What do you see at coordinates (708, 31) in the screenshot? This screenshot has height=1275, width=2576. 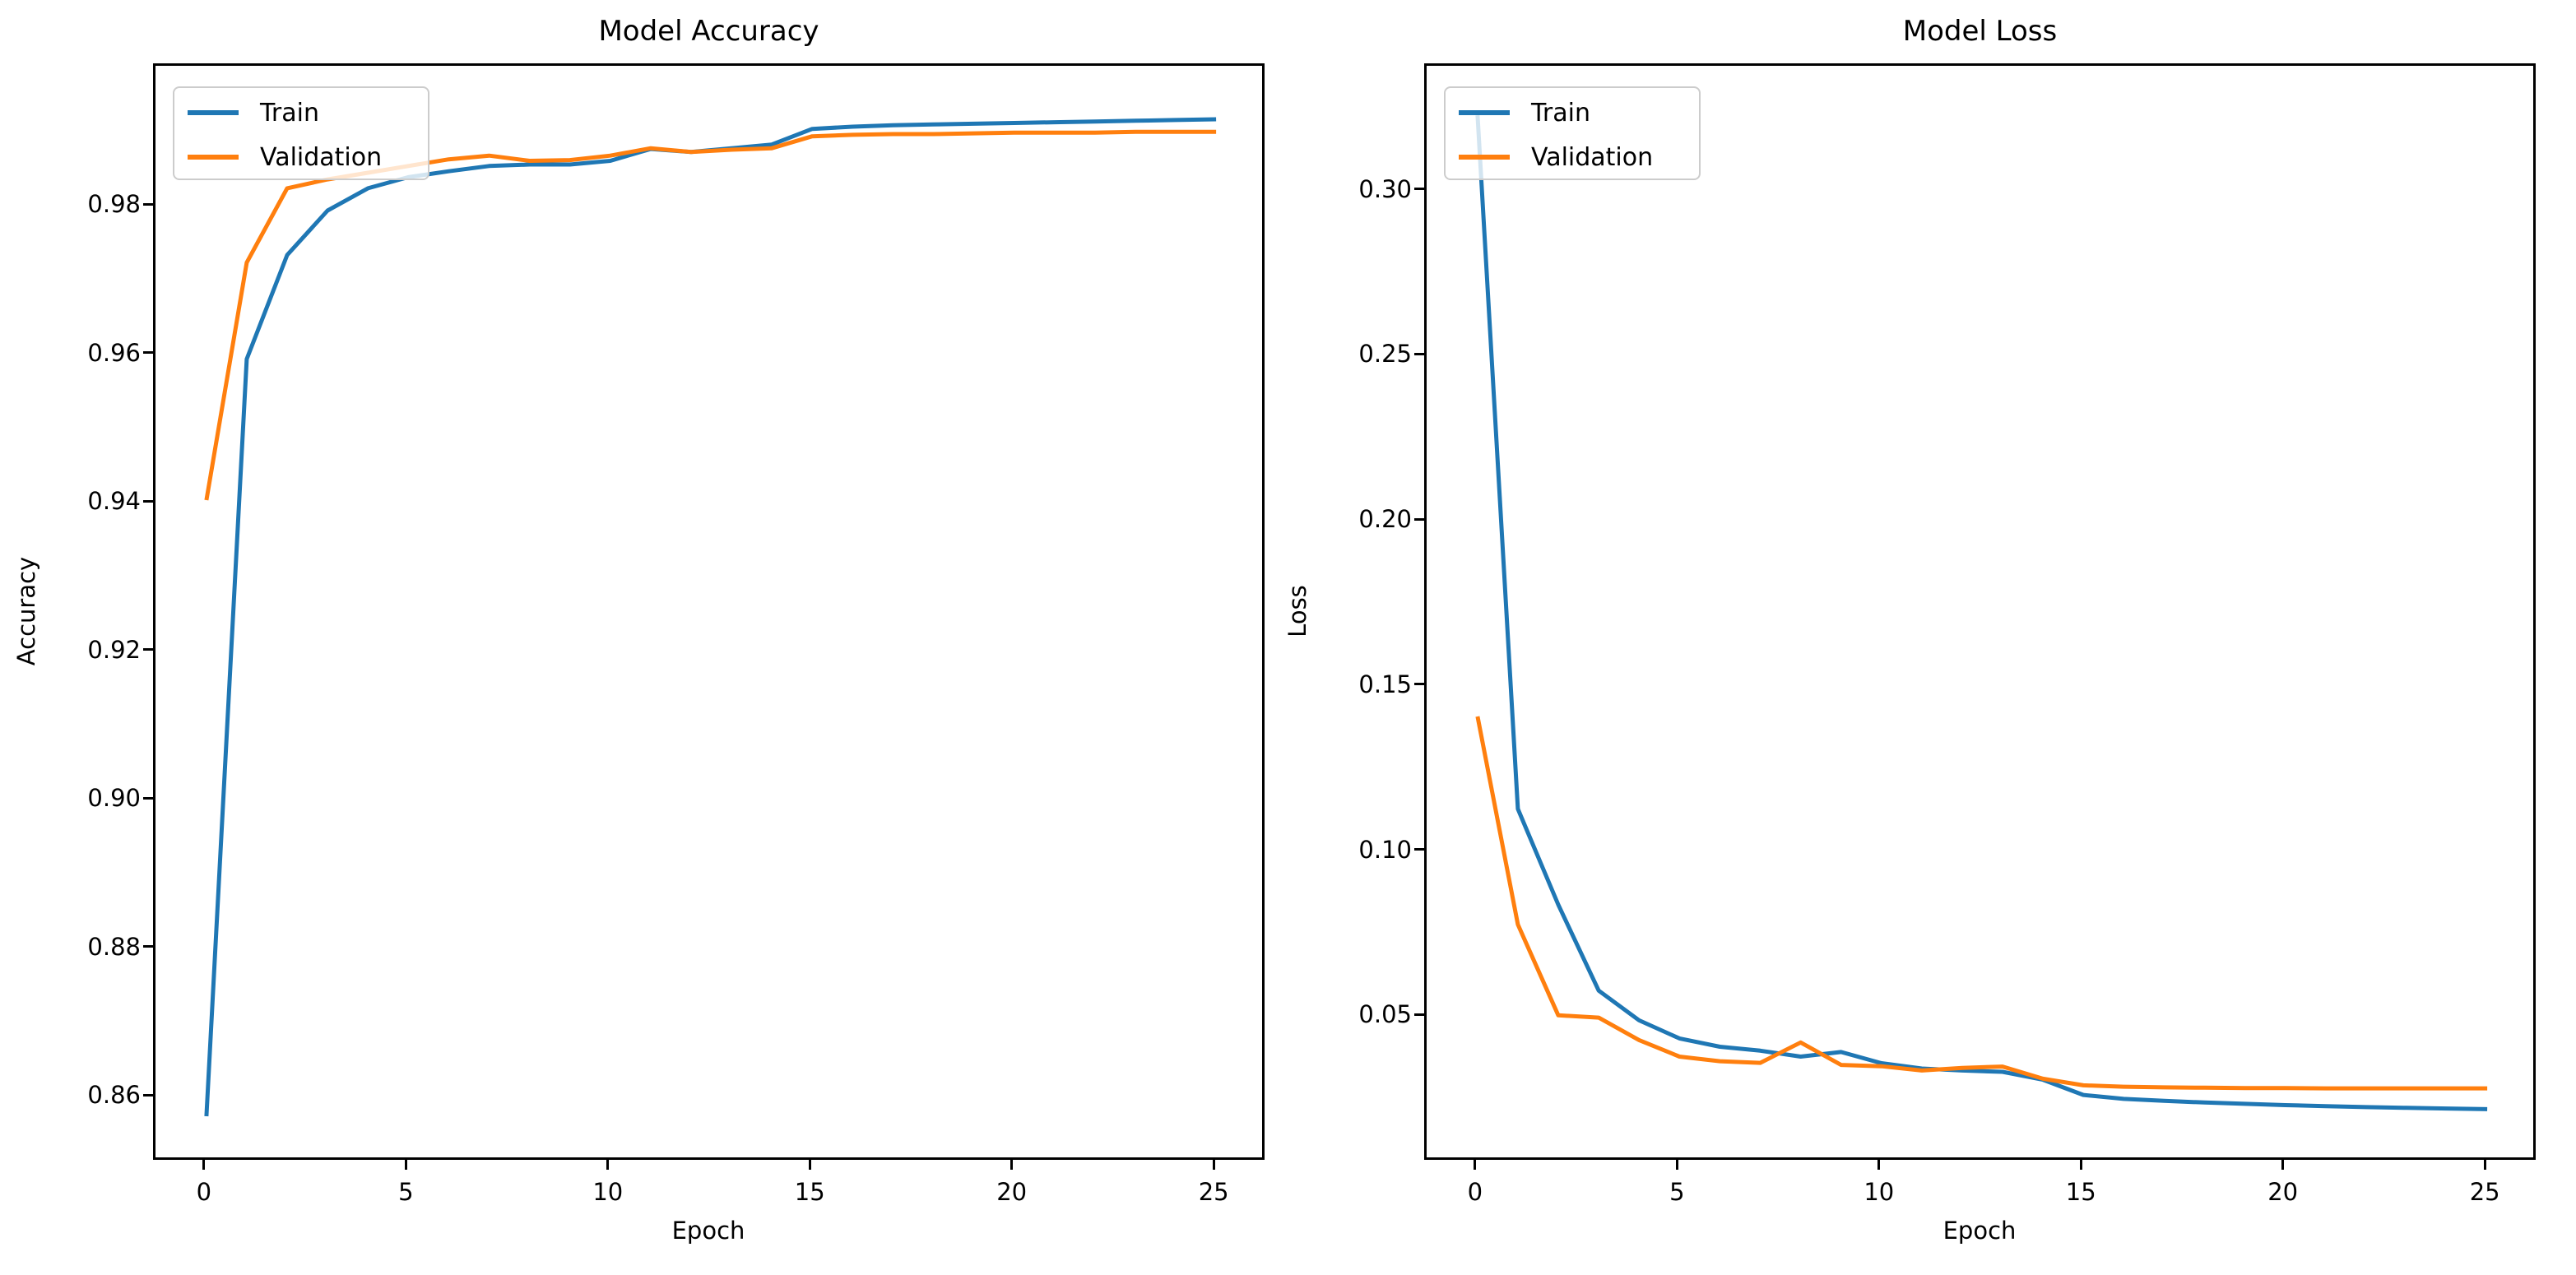 I see `accuracy-chart-title: Model Accuracy` at bounding box center [708, 31].